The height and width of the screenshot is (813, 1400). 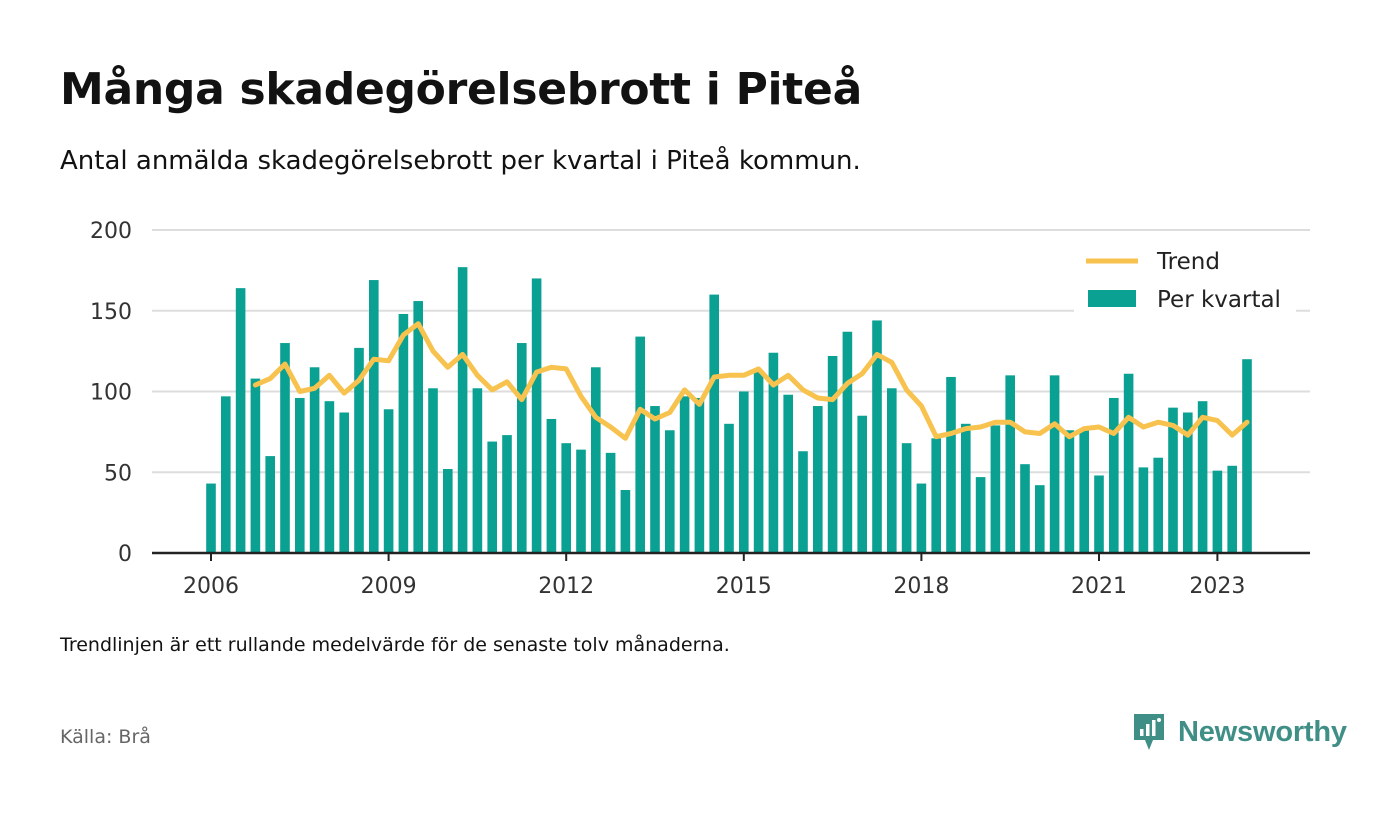 What do you see at coordinates (111, 393) in the screenshot?
I see `y-tick-label: 100` at bounding box center [111, 393].